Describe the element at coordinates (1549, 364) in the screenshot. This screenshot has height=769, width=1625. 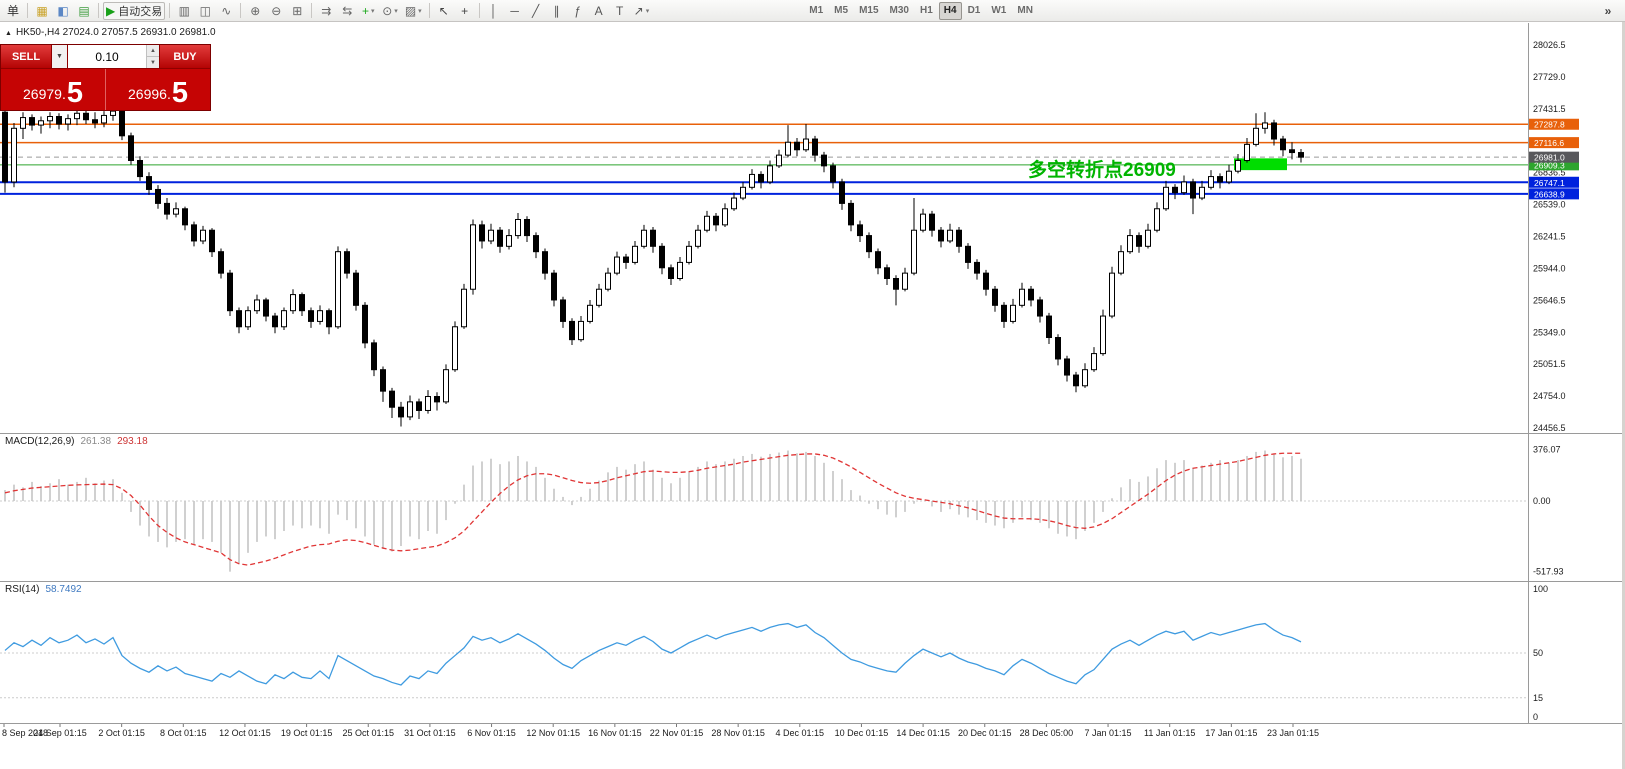
I see `svg-text: 25051.5` at that location.